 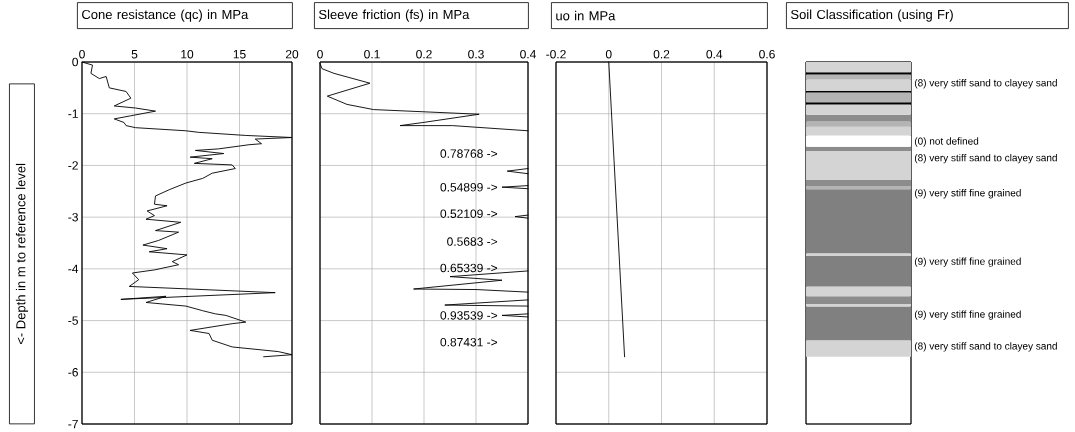 I want to click on x-tick-label: 0.1, so click(x=372, y=54).